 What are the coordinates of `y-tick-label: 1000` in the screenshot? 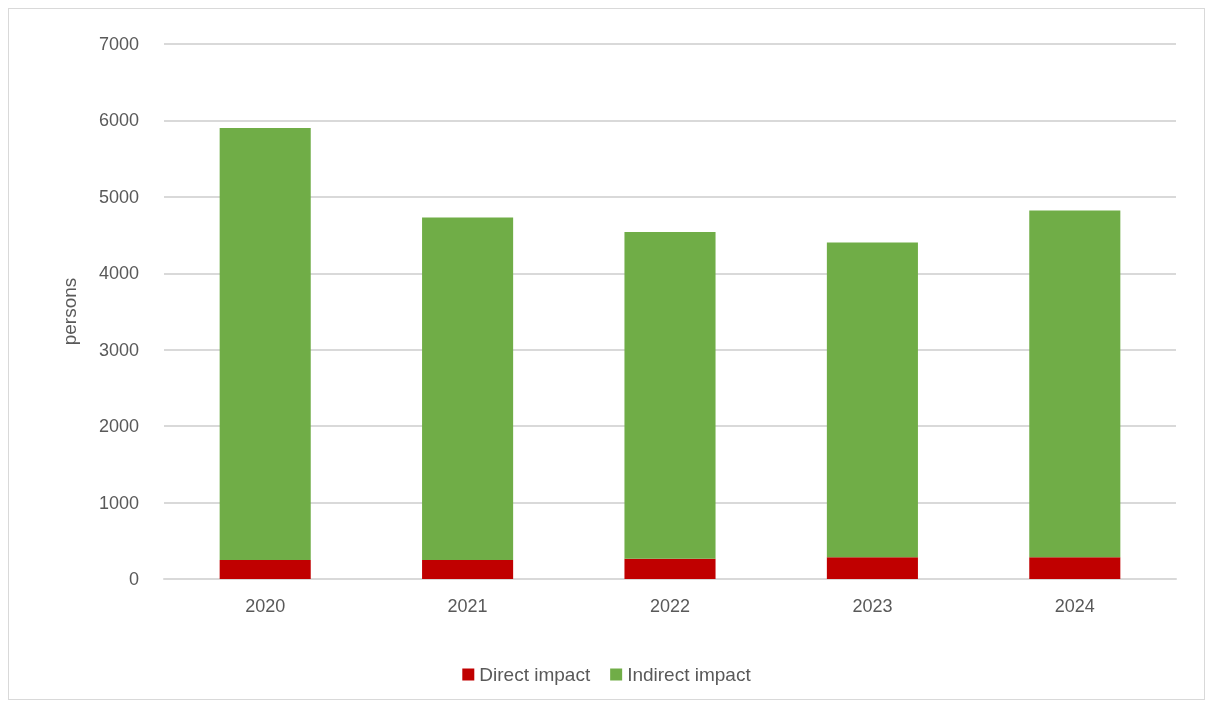 It's located at (118, 502).